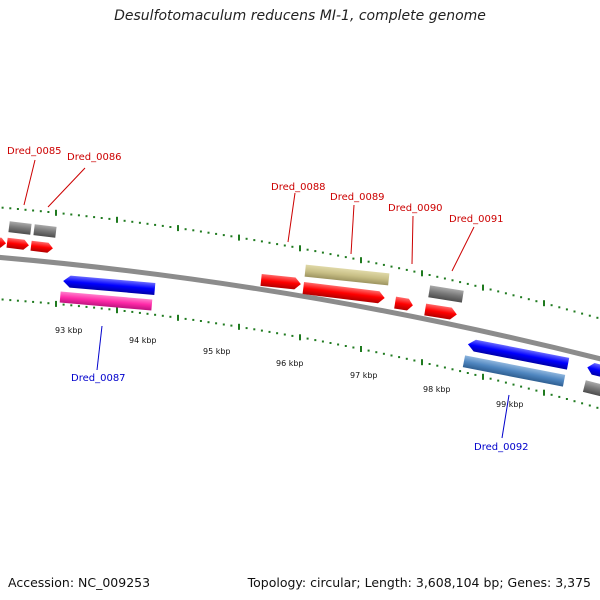  What do you see at coordinates (347, 275) in the screenshot?
I see `khaki-feature` at bounding box center [347, 275].